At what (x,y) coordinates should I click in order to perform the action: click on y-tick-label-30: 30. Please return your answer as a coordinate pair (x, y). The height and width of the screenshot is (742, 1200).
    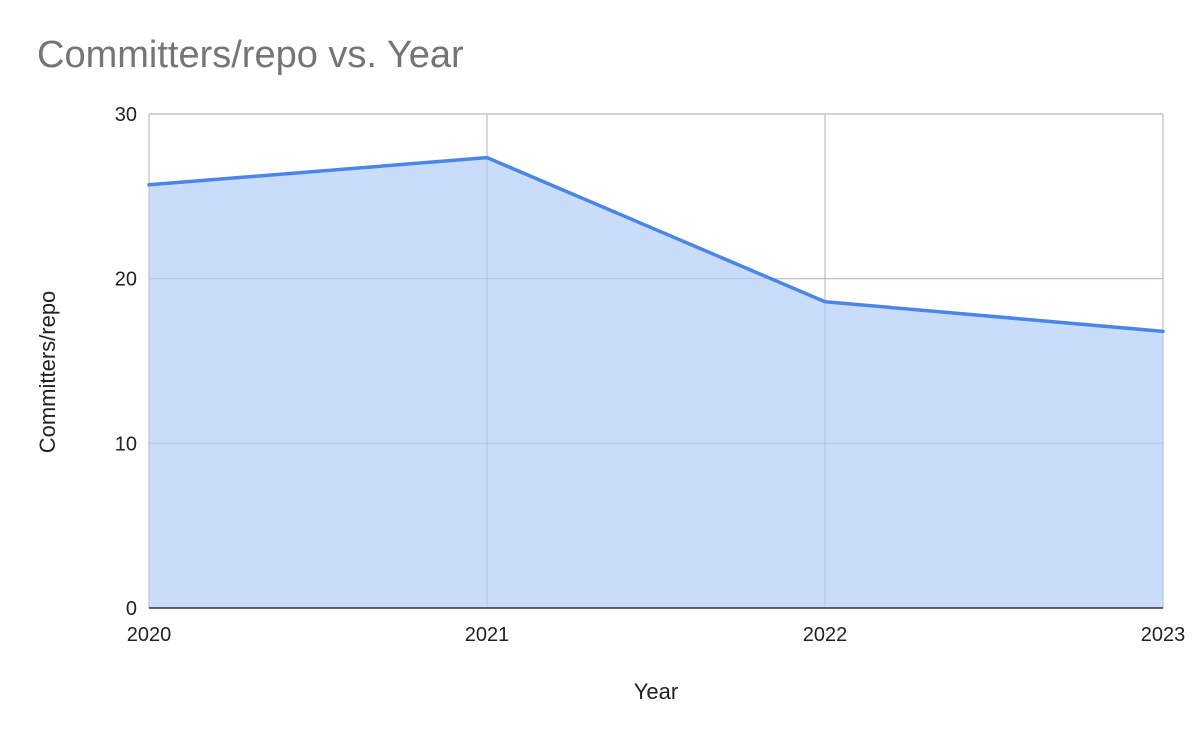
    Looking at the image, I should click on (126, 115).